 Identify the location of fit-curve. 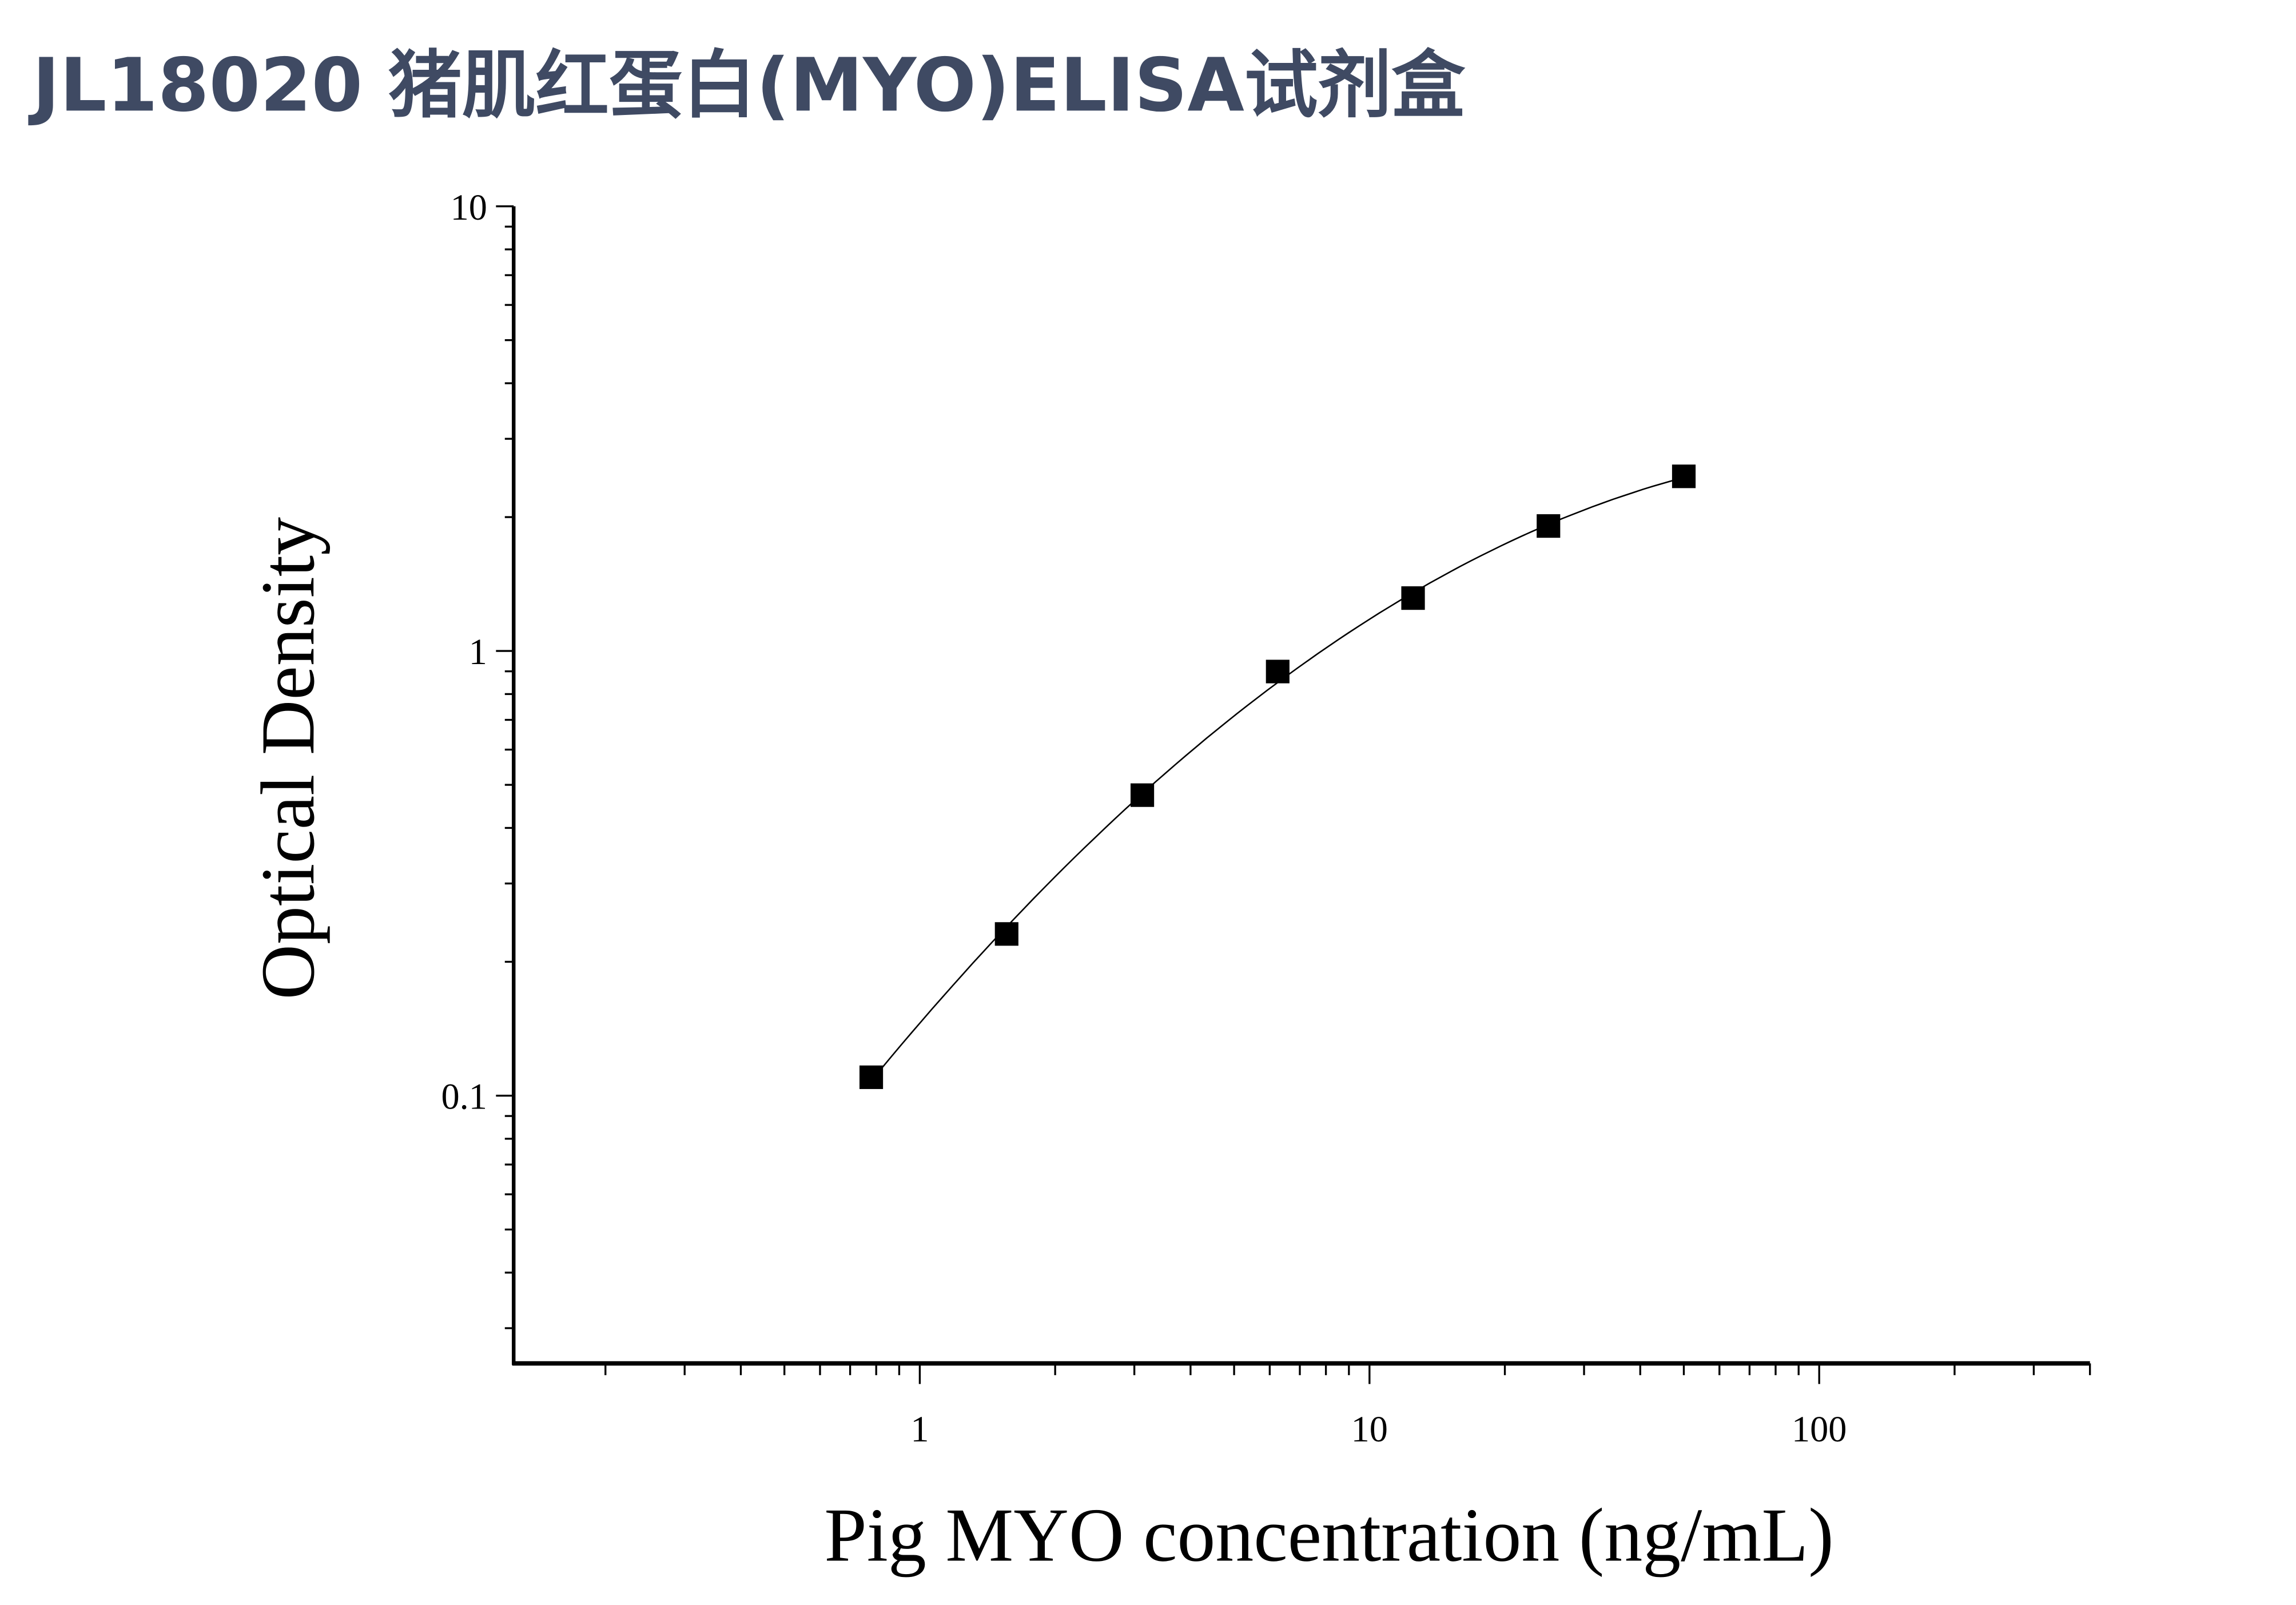
(1277, 779).